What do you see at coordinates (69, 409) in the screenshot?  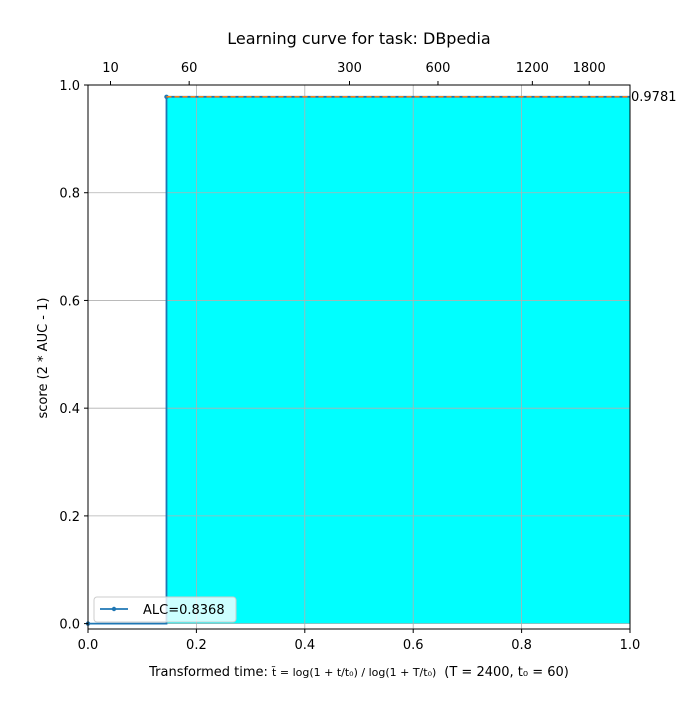 I see `y-tick-label-2: 0.4` at bounding box center [69, 409].